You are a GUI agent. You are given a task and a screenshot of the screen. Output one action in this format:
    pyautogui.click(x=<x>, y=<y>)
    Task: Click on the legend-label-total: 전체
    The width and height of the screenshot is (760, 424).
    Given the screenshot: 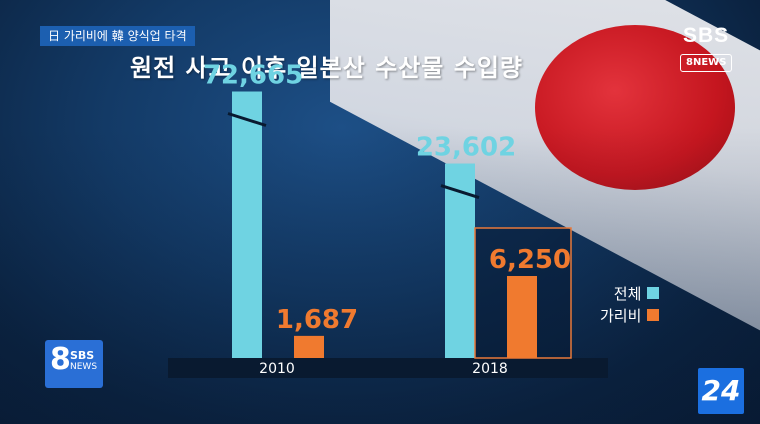 What is the action you would take?
    pyautogui.click(x=627, y=293)
    